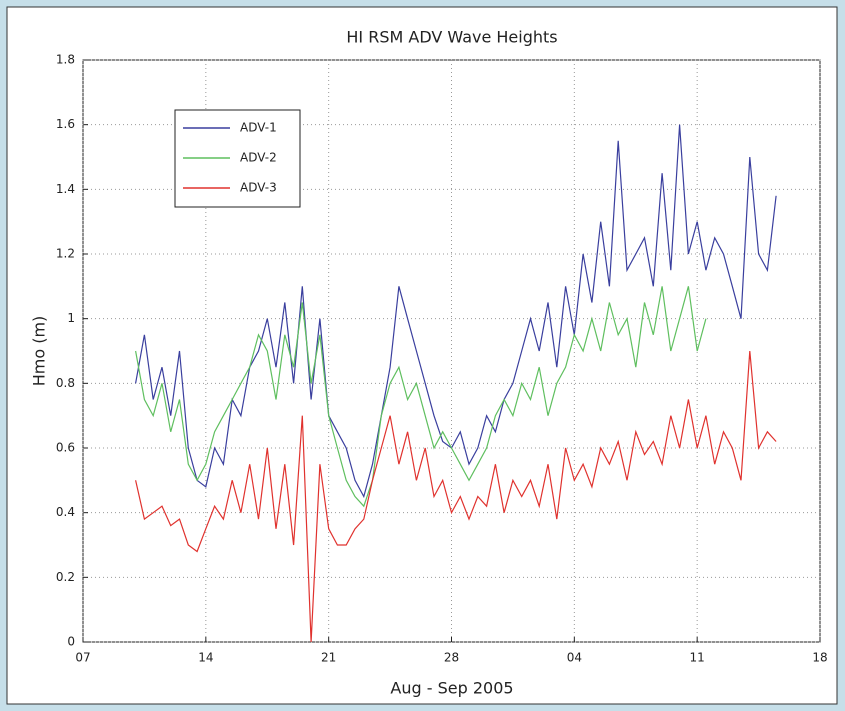 The height and width of the screenshot is (711, 845). I want to click on y-tick-label: 0.4, so click(65, 512).